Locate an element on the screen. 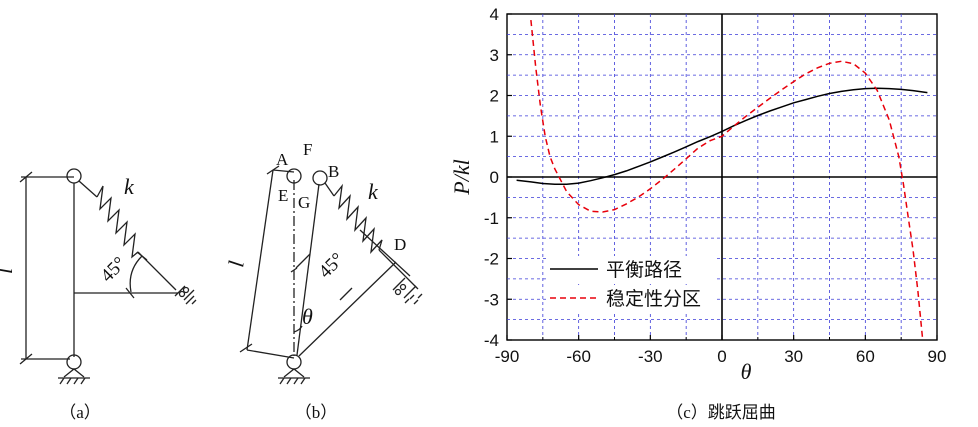 This screenshot has height=427, width=978. y-tick-label: -2 is located at coordinates (491, 259).